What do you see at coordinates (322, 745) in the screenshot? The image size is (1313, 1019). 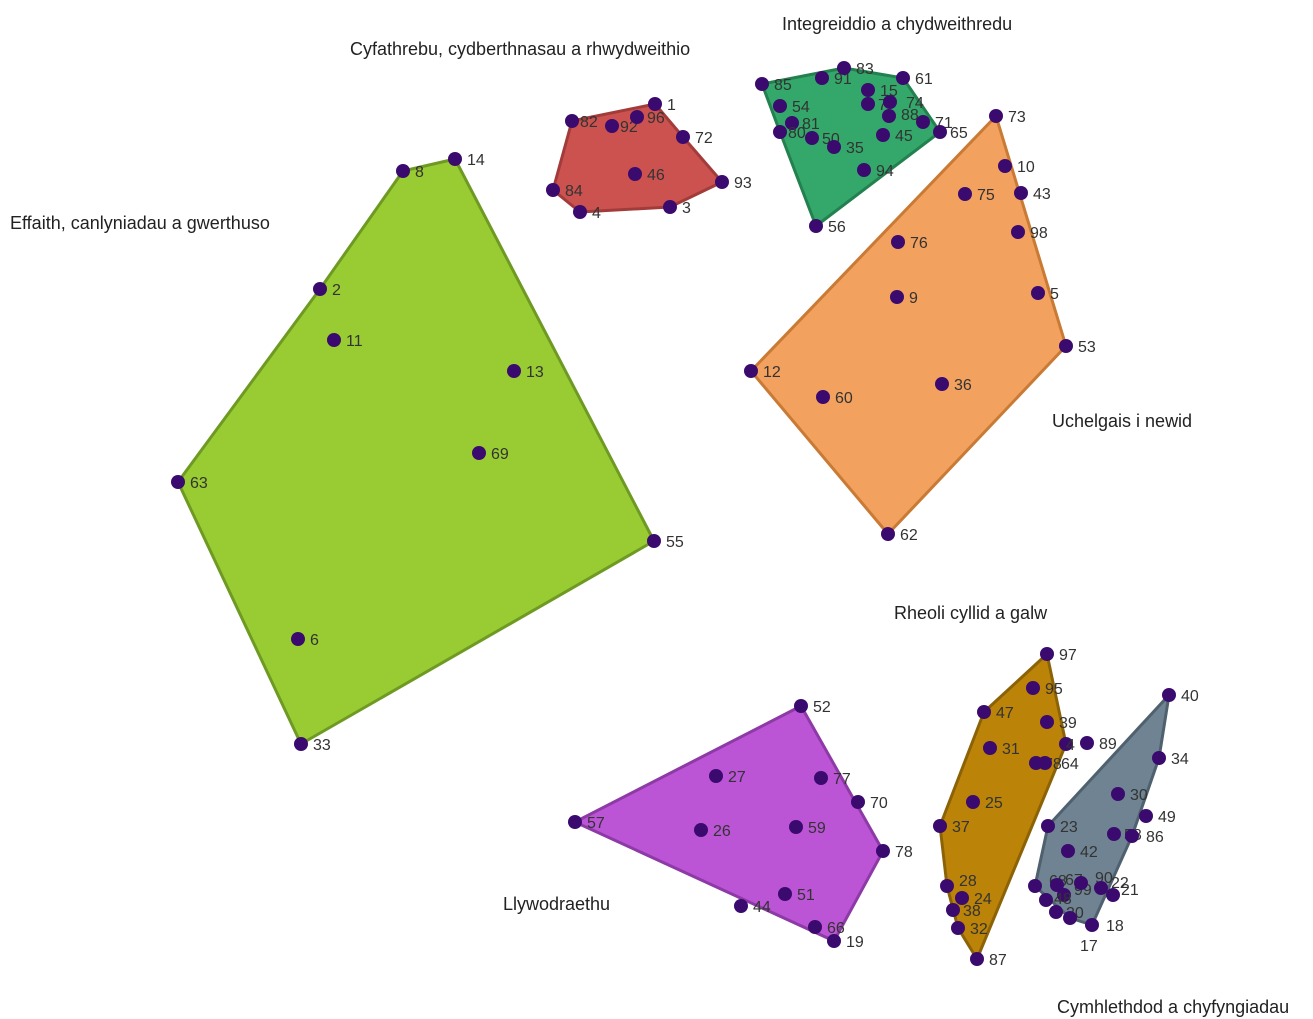 I see `data-point-label: 33` at bounding box center [322, 745].